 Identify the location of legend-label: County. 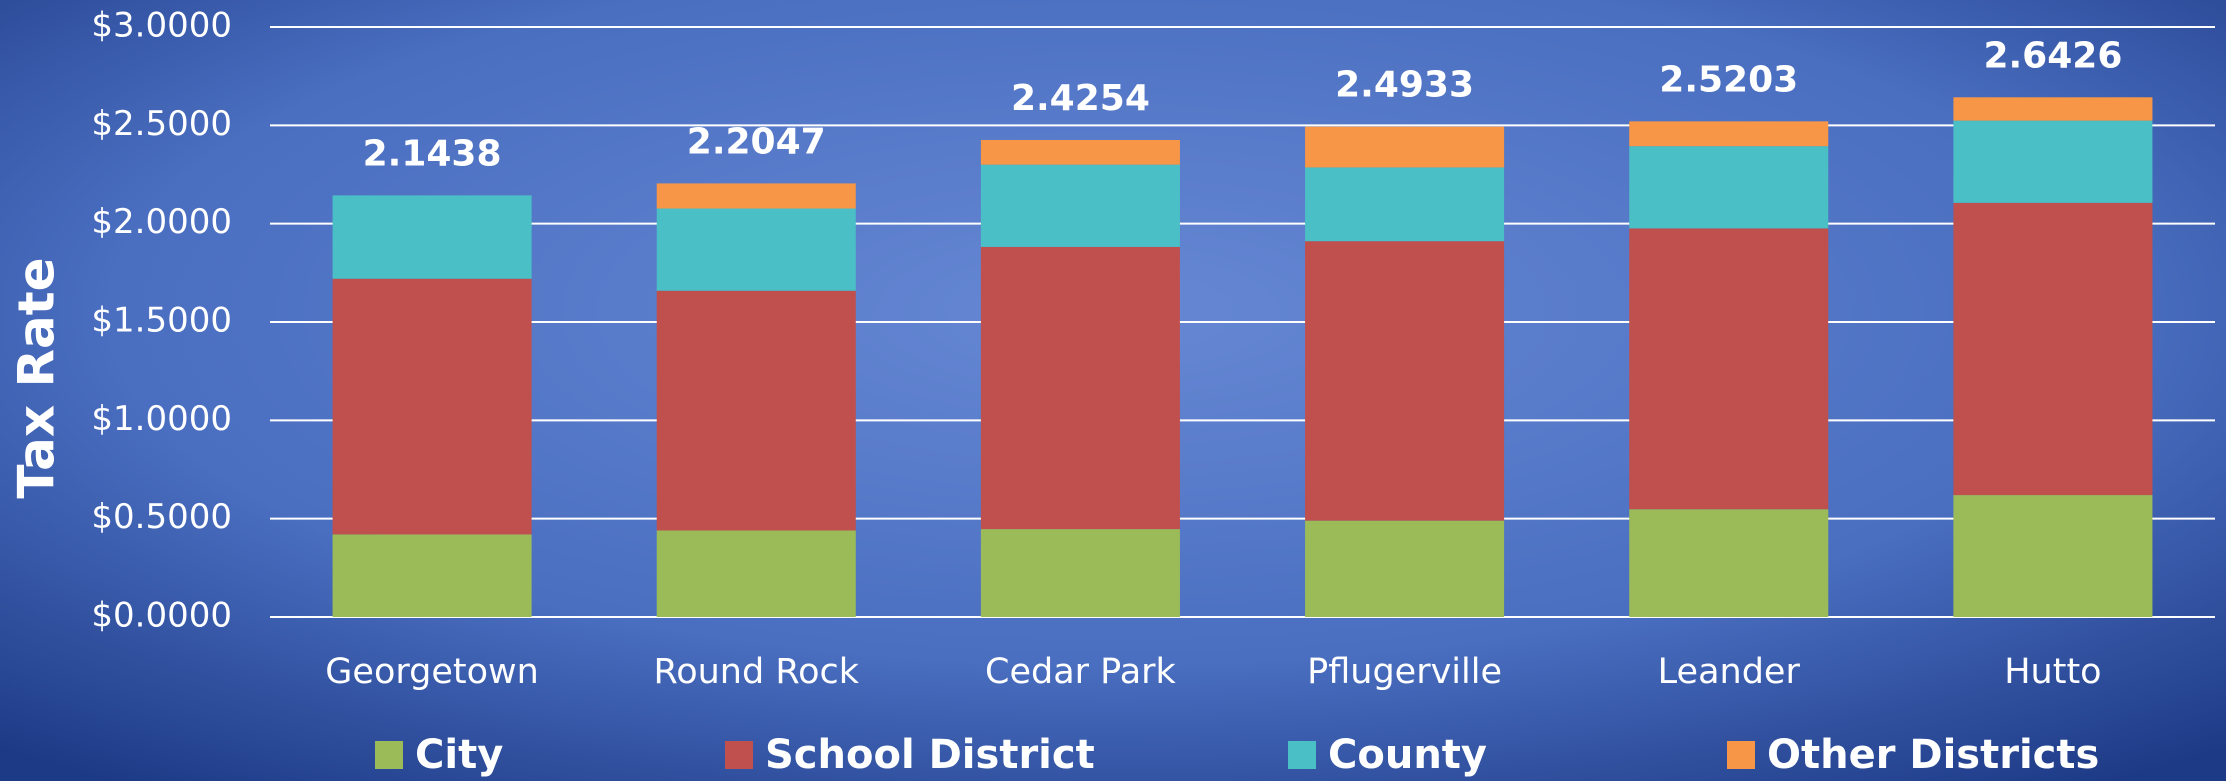
(1407, 755).